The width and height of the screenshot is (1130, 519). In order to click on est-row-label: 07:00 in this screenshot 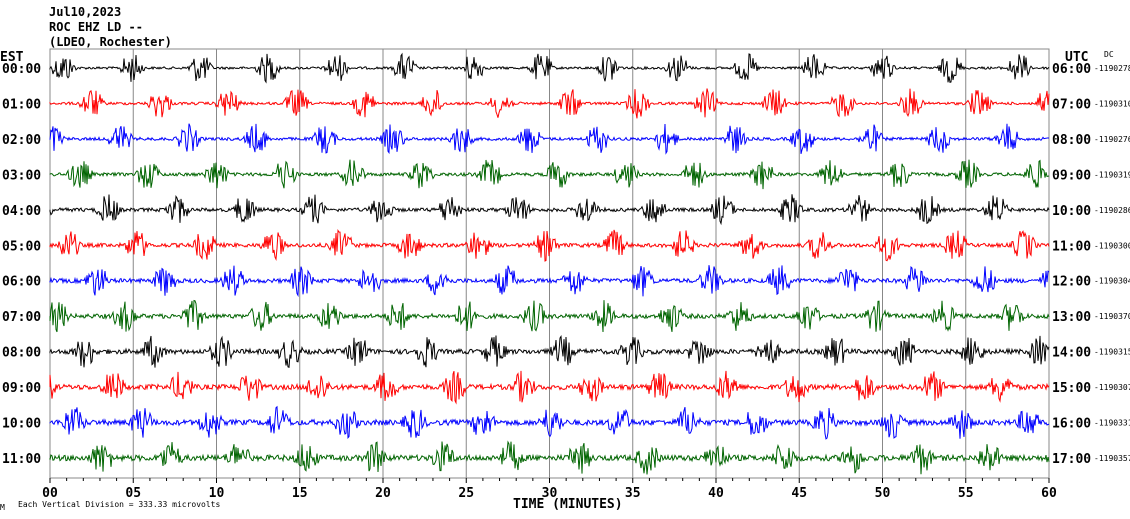, I will do `click(21, 317)`.